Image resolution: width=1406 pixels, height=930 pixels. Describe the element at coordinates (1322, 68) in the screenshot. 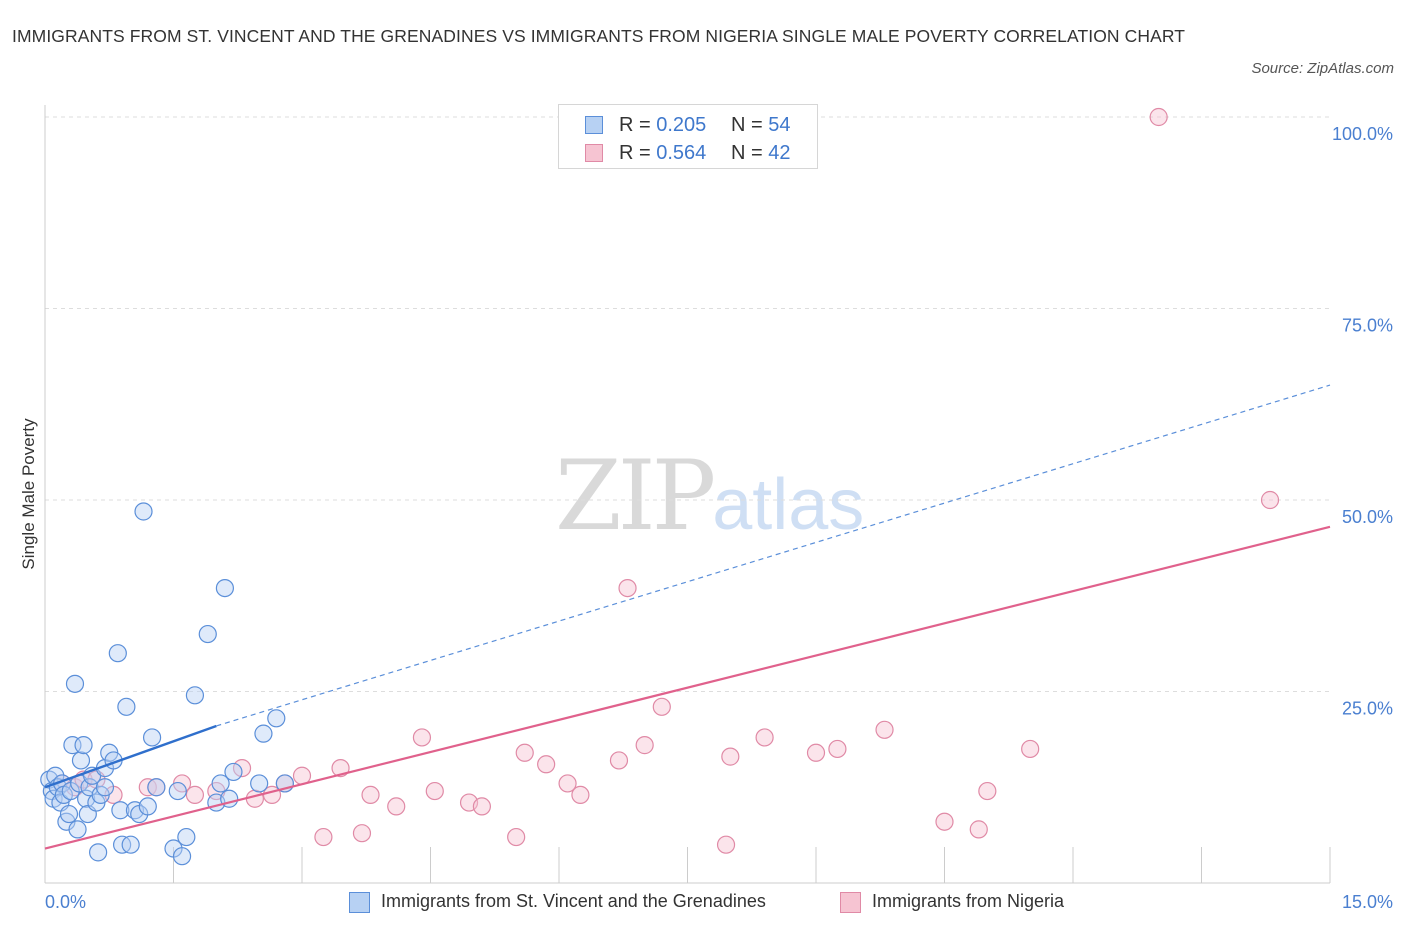

I see `source-credit: Source: ZipAtlas.com` at that location.